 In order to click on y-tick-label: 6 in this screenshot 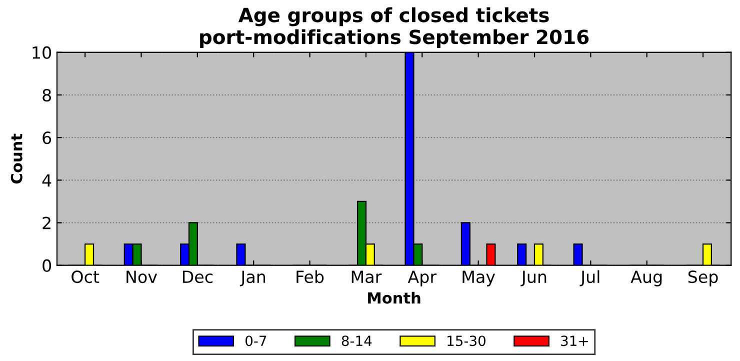, I will do `click(47, 138)`.